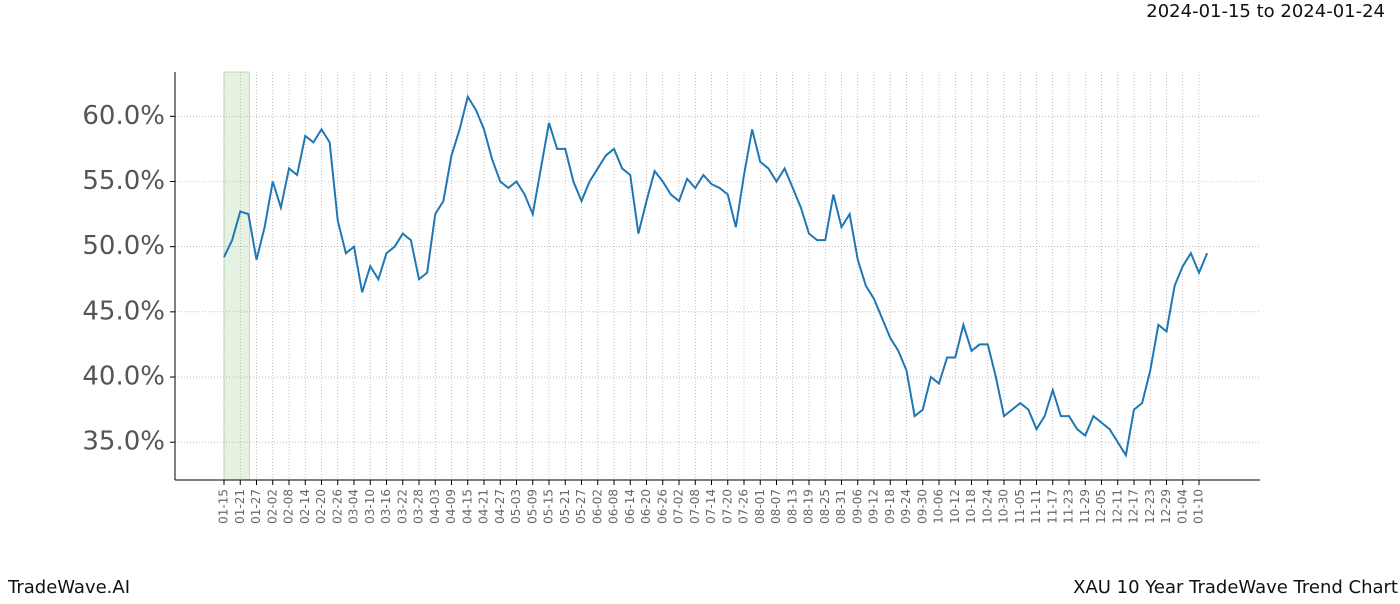 The width and height of the screenshot is (1400, 604). Describe the element at coordinates (435, 506) in the screenshot. I see `x-tick-label: 04-03` at that location.